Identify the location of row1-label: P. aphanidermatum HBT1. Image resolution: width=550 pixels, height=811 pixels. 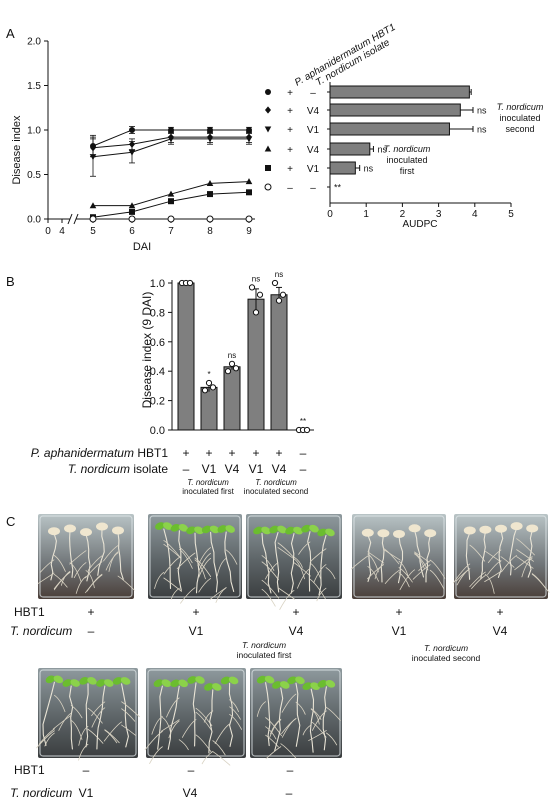
(100, 453).